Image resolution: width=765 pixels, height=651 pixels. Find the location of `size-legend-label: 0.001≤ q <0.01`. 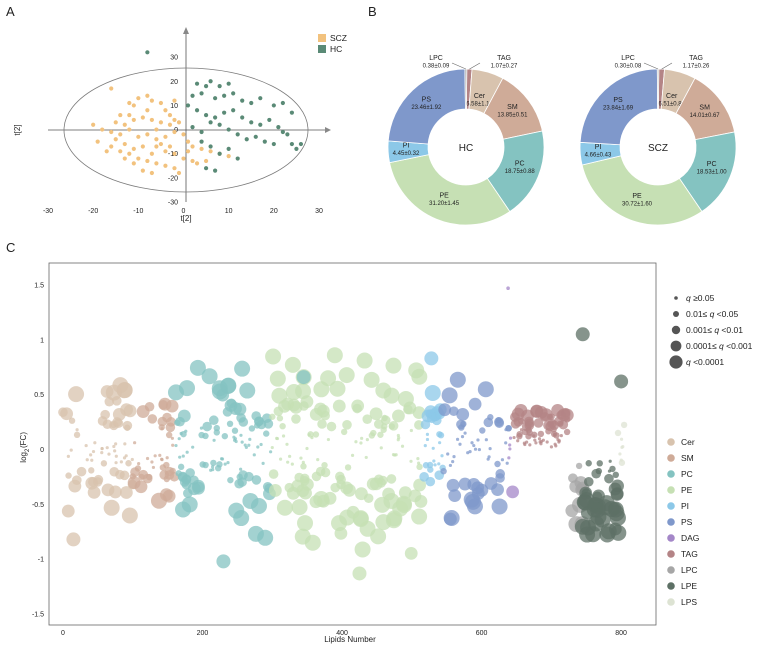

size-legend-label: 0.001≤ q <0.01 is located at coordinates (714, 330).